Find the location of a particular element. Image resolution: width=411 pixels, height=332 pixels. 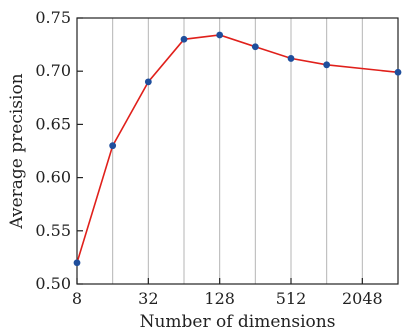

x-tick-label-2: 128 is located at coordinates (219, 298).